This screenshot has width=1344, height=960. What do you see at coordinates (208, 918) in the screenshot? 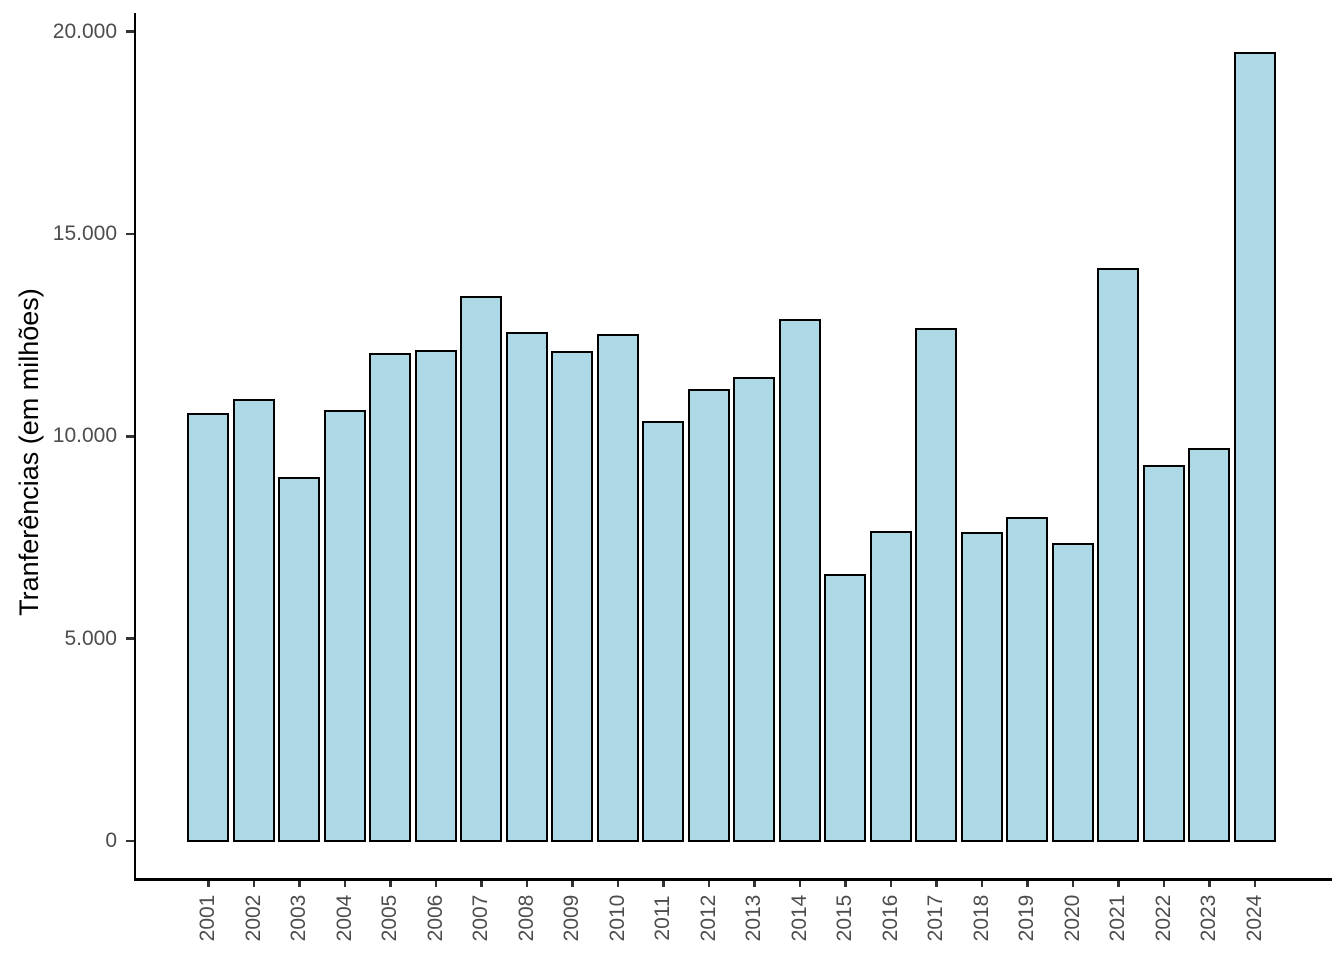
I see `x-tick-label-2001: 2001` at bounding box center [208, 918].